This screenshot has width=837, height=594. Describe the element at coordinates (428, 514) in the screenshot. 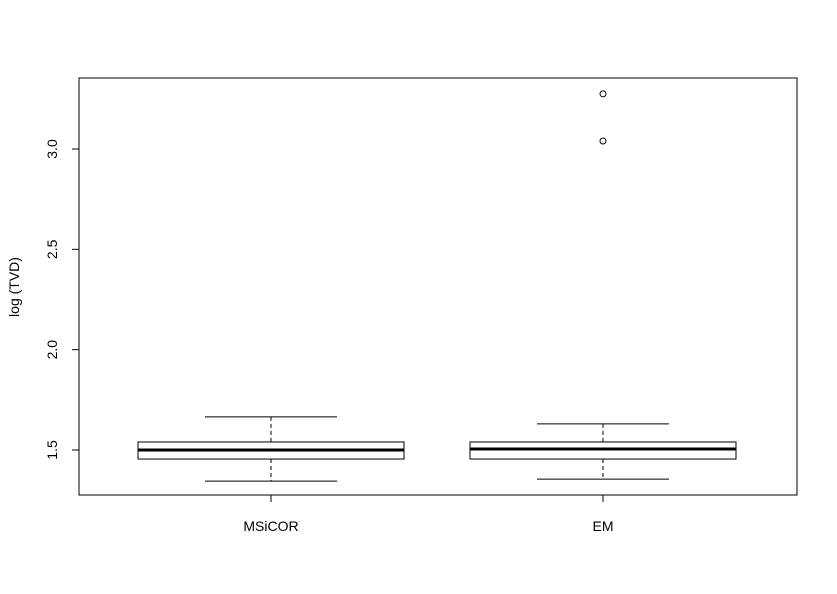

I see `x-axis: MSiCOR EM` at that location.